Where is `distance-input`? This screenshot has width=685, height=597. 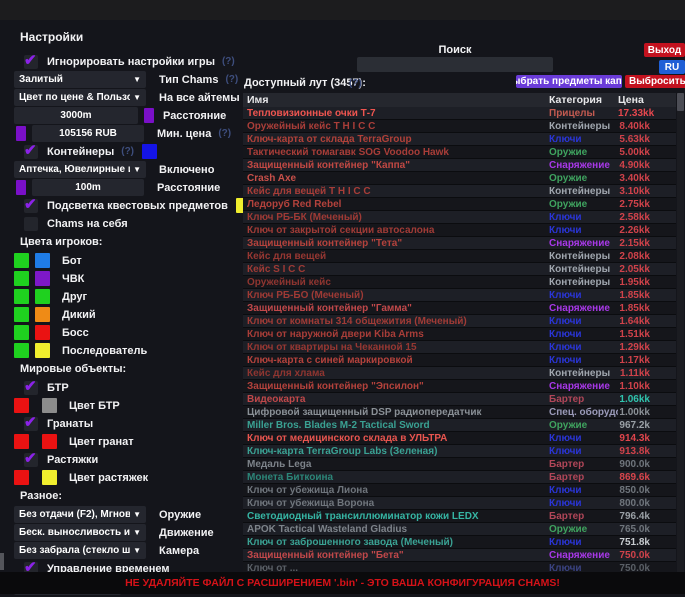
distance-input is located at coordinates (76, 115).